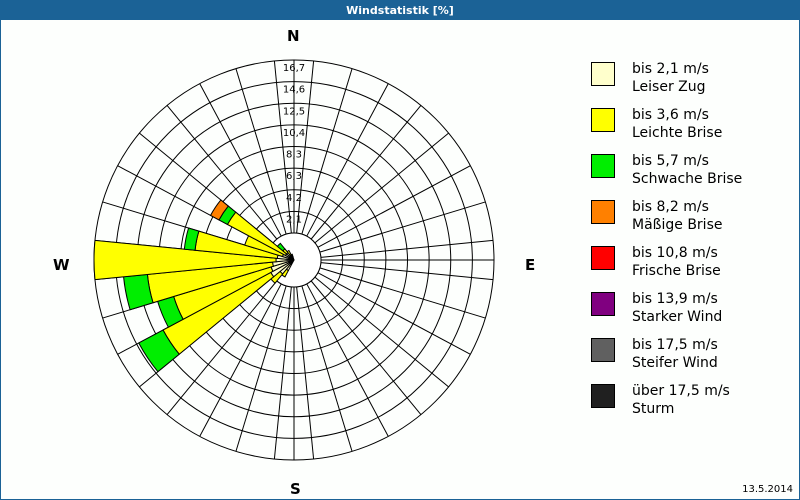 This screenshot has height=500, width=800. I want to click on window-title: Windstatistik [%], so click(400, 10).